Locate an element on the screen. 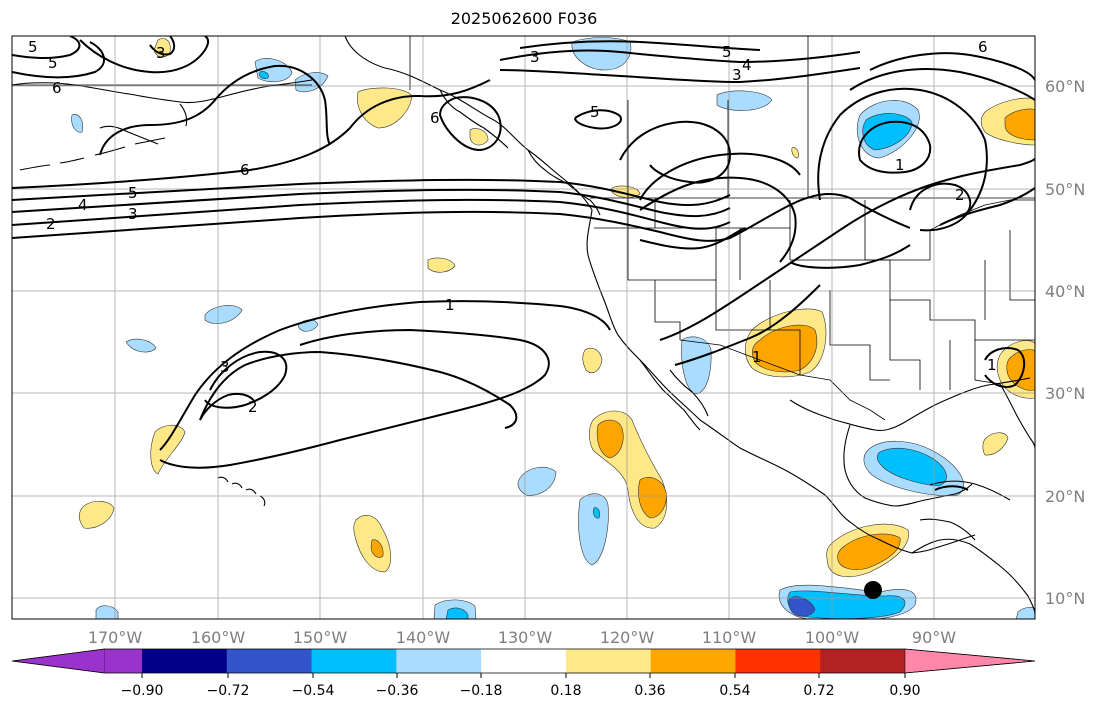 The image size is (1105, 712). lon-label: 120°W is located at coordinates (627, 637).